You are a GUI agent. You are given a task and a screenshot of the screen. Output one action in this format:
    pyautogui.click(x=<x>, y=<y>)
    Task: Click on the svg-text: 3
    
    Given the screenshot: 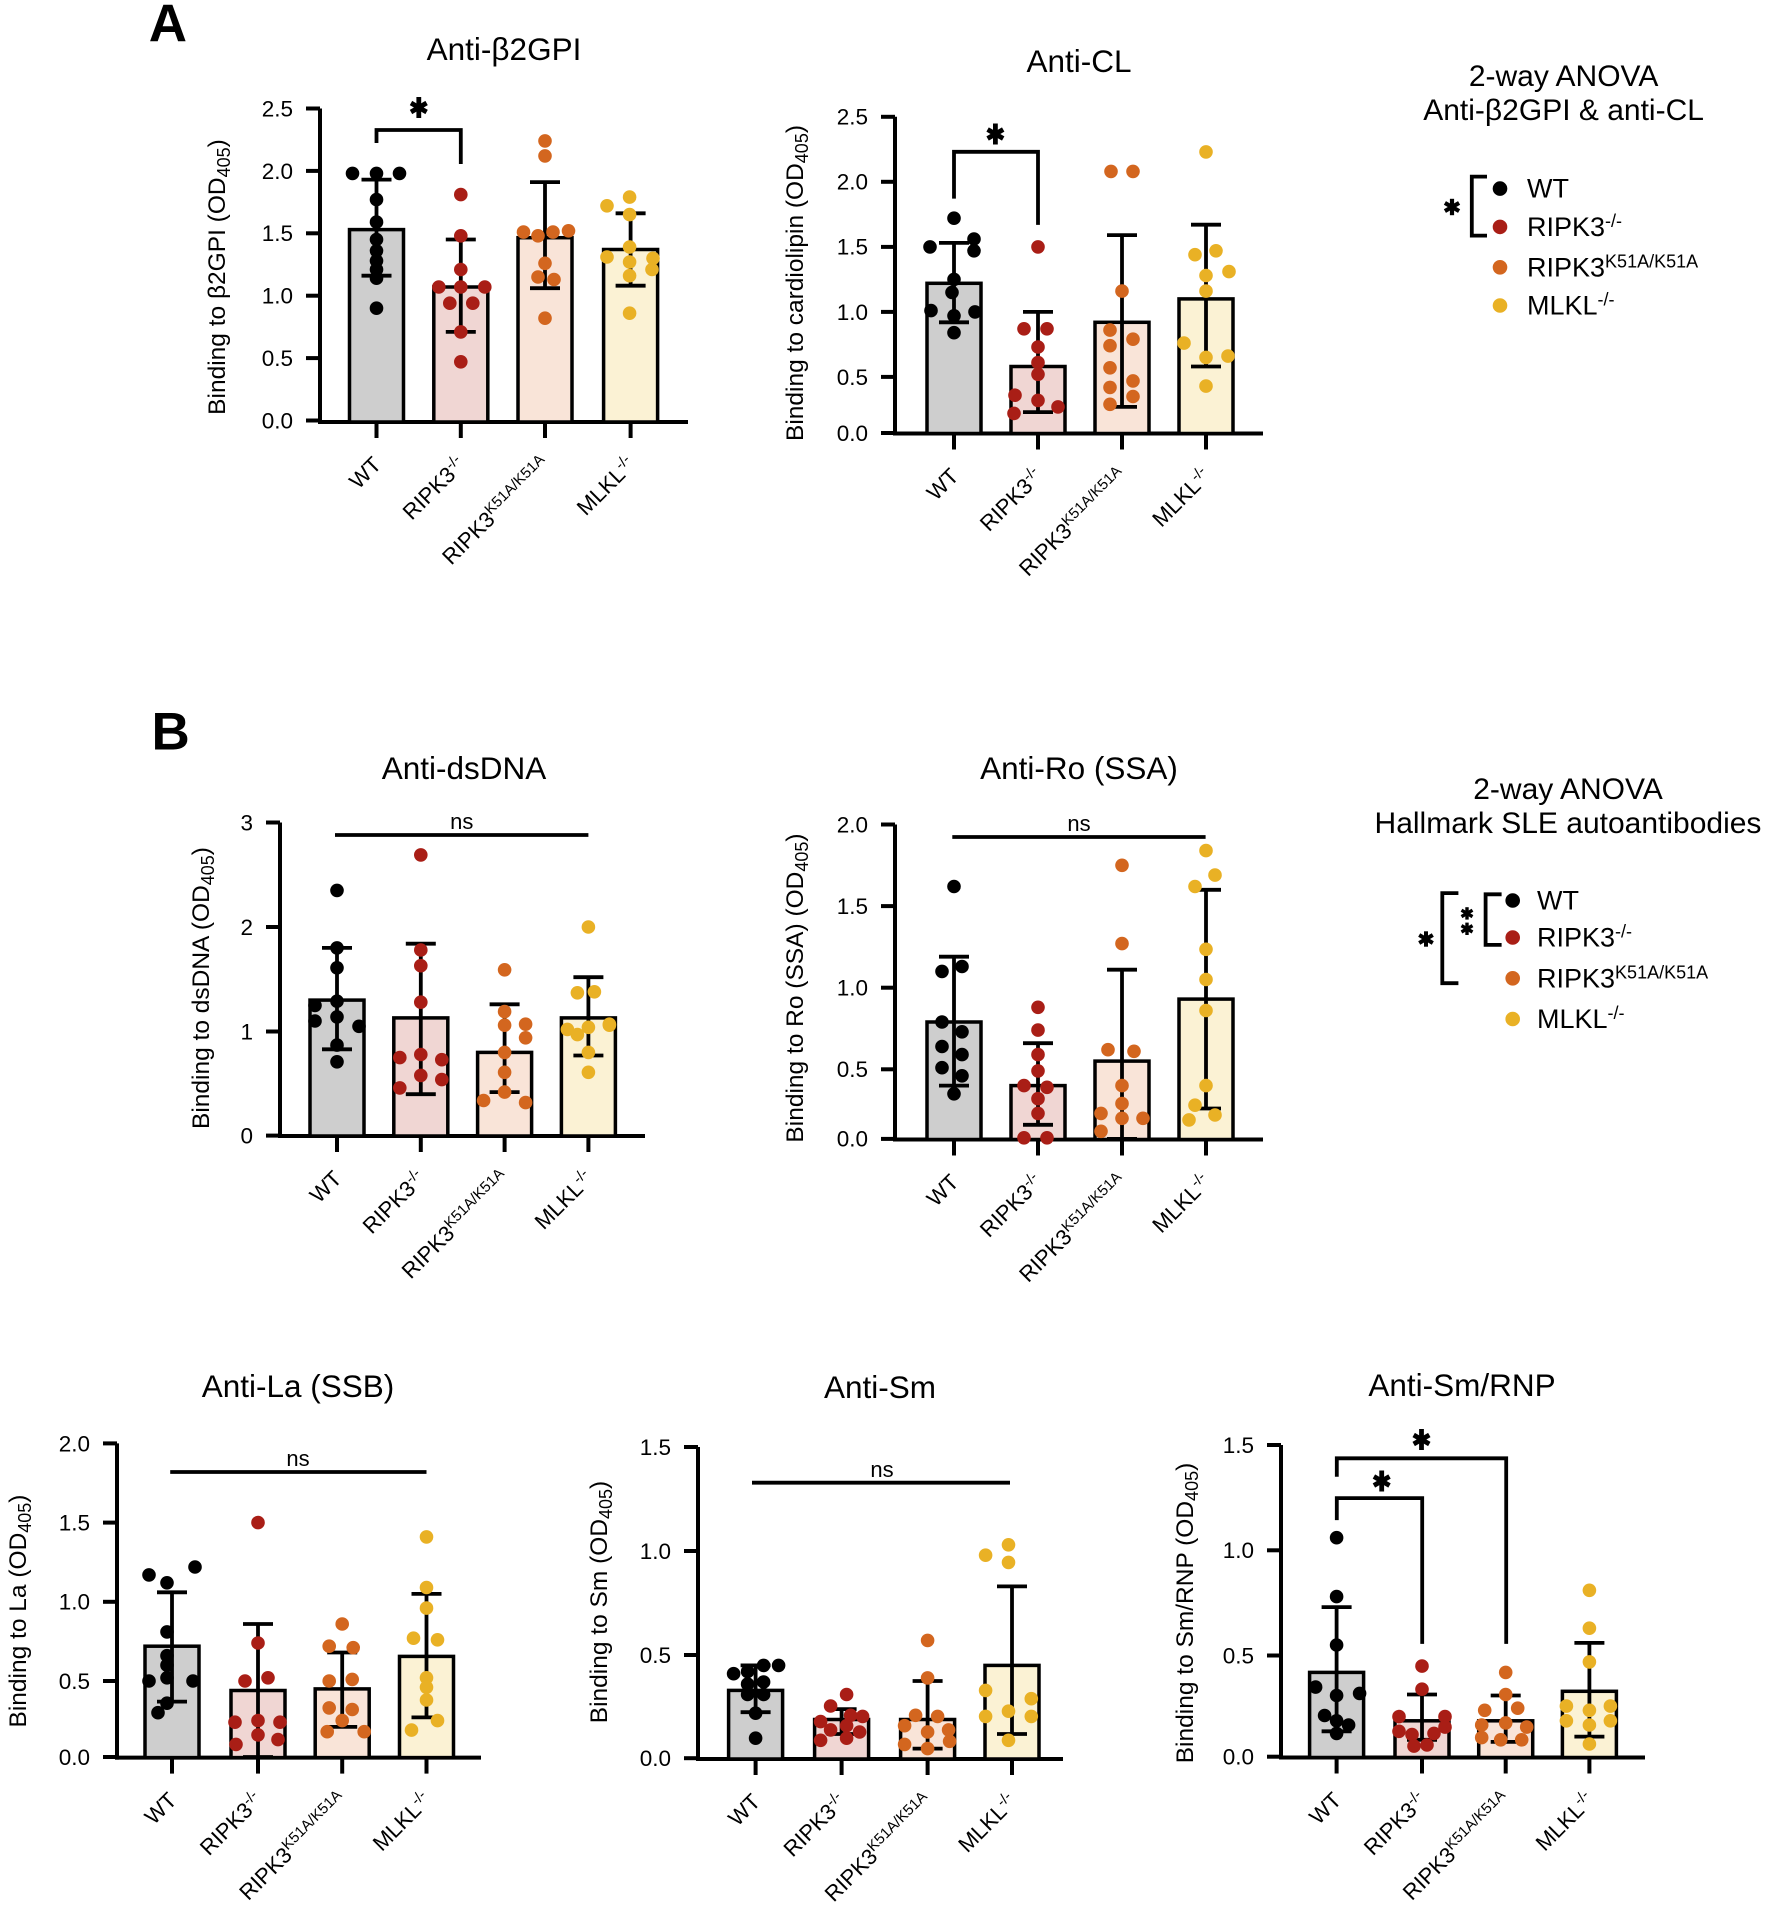 What is the action you would take?
    pyautogui.click(x=246, y=822)
    